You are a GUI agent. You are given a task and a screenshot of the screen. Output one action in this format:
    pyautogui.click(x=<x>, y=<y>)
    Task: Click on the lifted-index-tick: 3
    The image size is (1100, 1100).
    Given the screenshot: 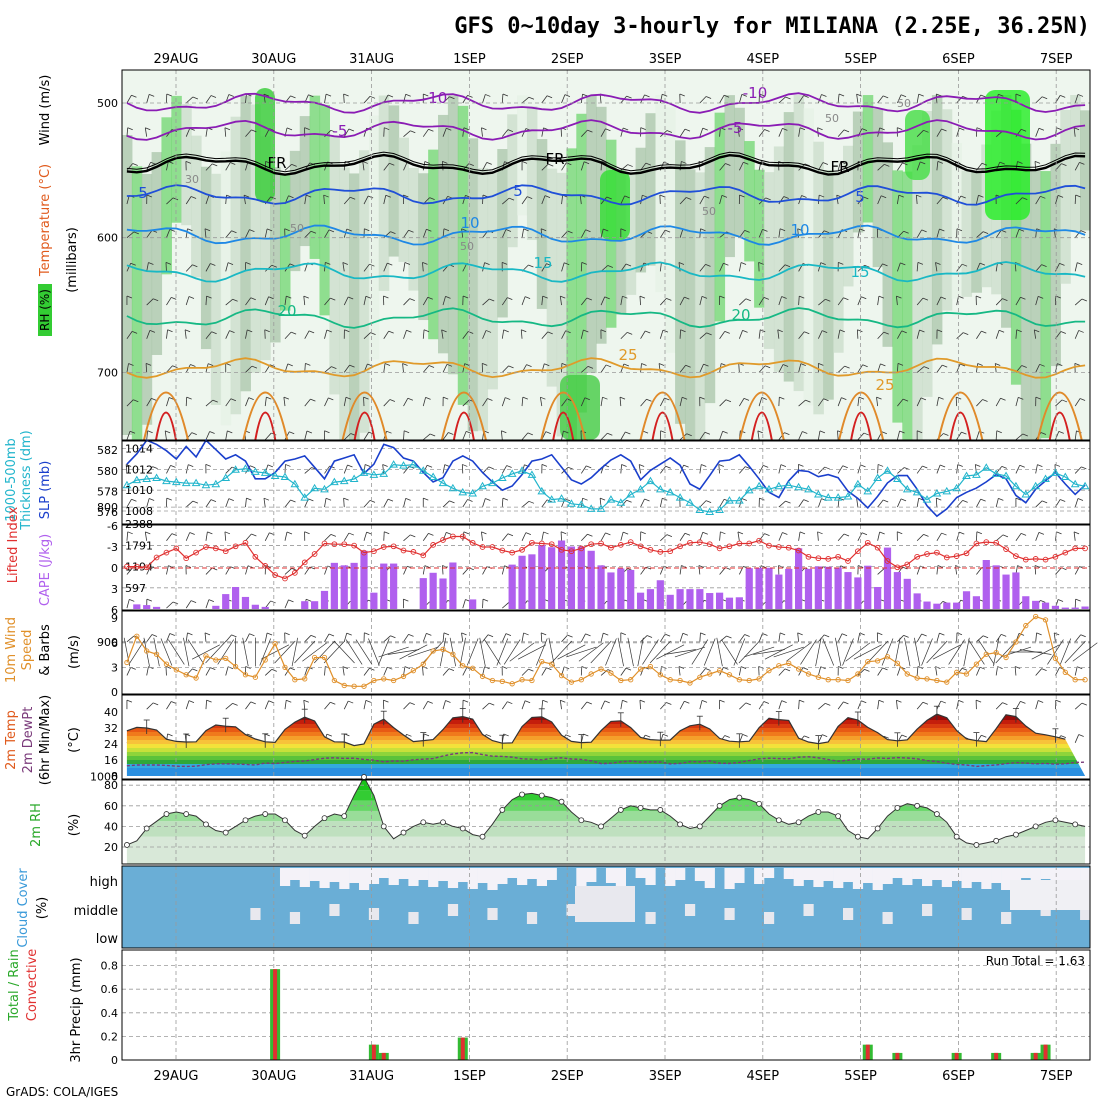 What is the action you would take?
    pyautogui.click(x=114, y=589)
    